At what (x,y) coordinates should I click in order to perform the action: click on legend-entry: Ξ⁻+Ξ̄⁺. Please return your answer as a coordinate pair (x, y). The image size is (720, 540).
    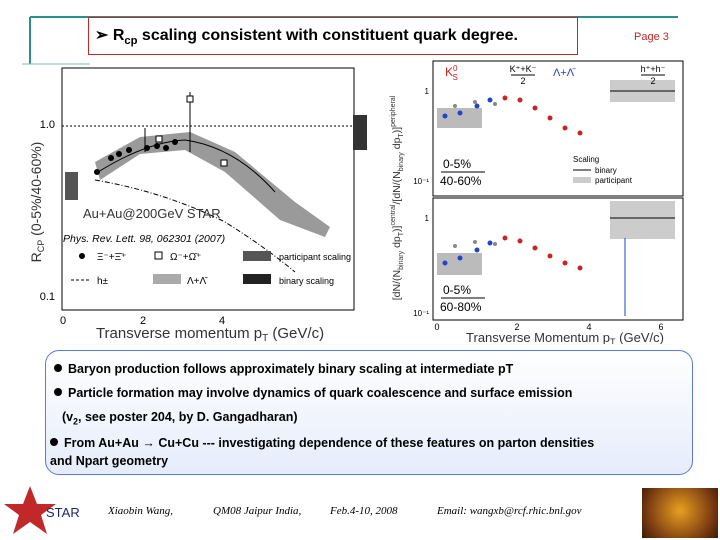
    Looking at the image, I should click on (111, 257).